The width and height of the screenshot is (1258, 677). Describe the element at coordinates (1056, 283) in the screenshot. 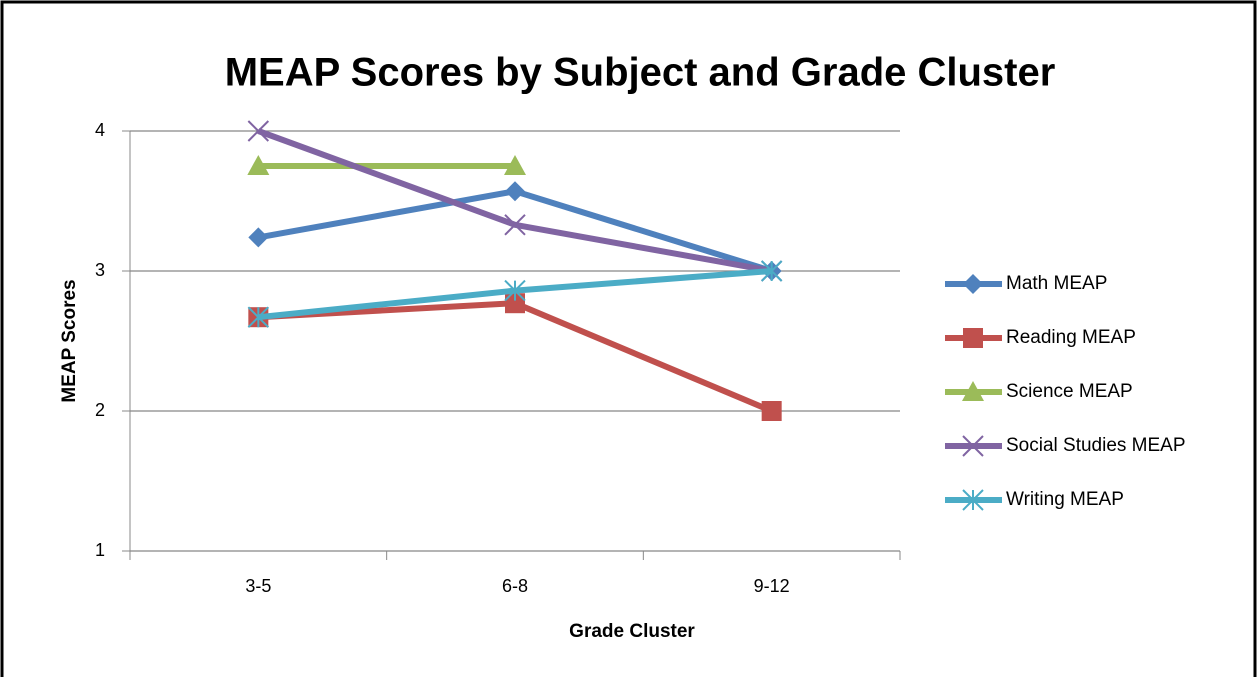

I see `legend-label: Math MEAP` at that location.